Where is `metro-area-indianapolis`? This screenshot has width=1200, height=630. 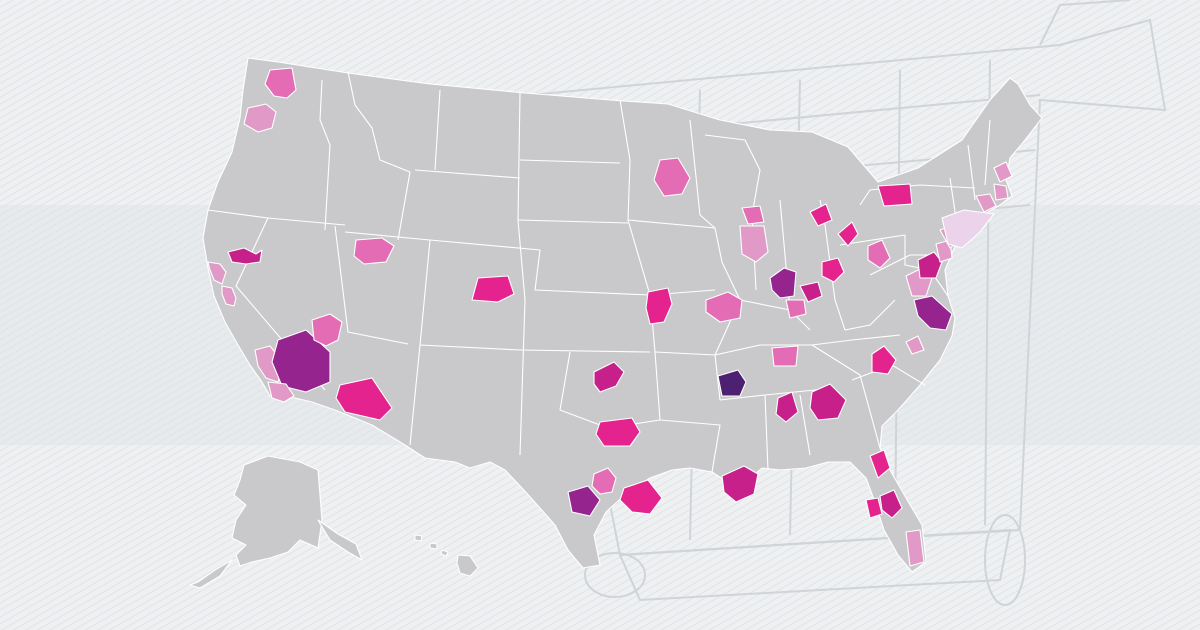 metro-area-indianapolis is located at coordinates (783, 283).